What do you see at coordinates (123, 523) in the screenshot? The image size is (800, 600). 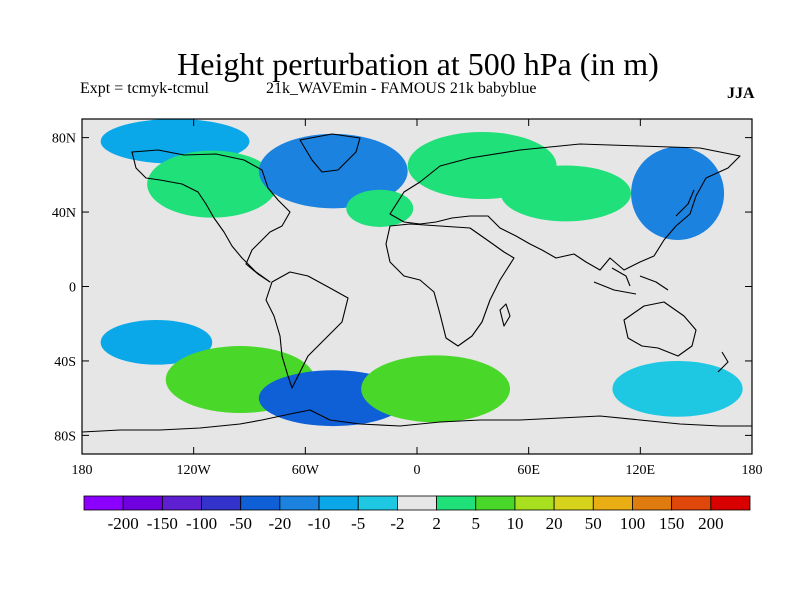 I see `colorbar-label: -200` at bounding box center [123, 523].